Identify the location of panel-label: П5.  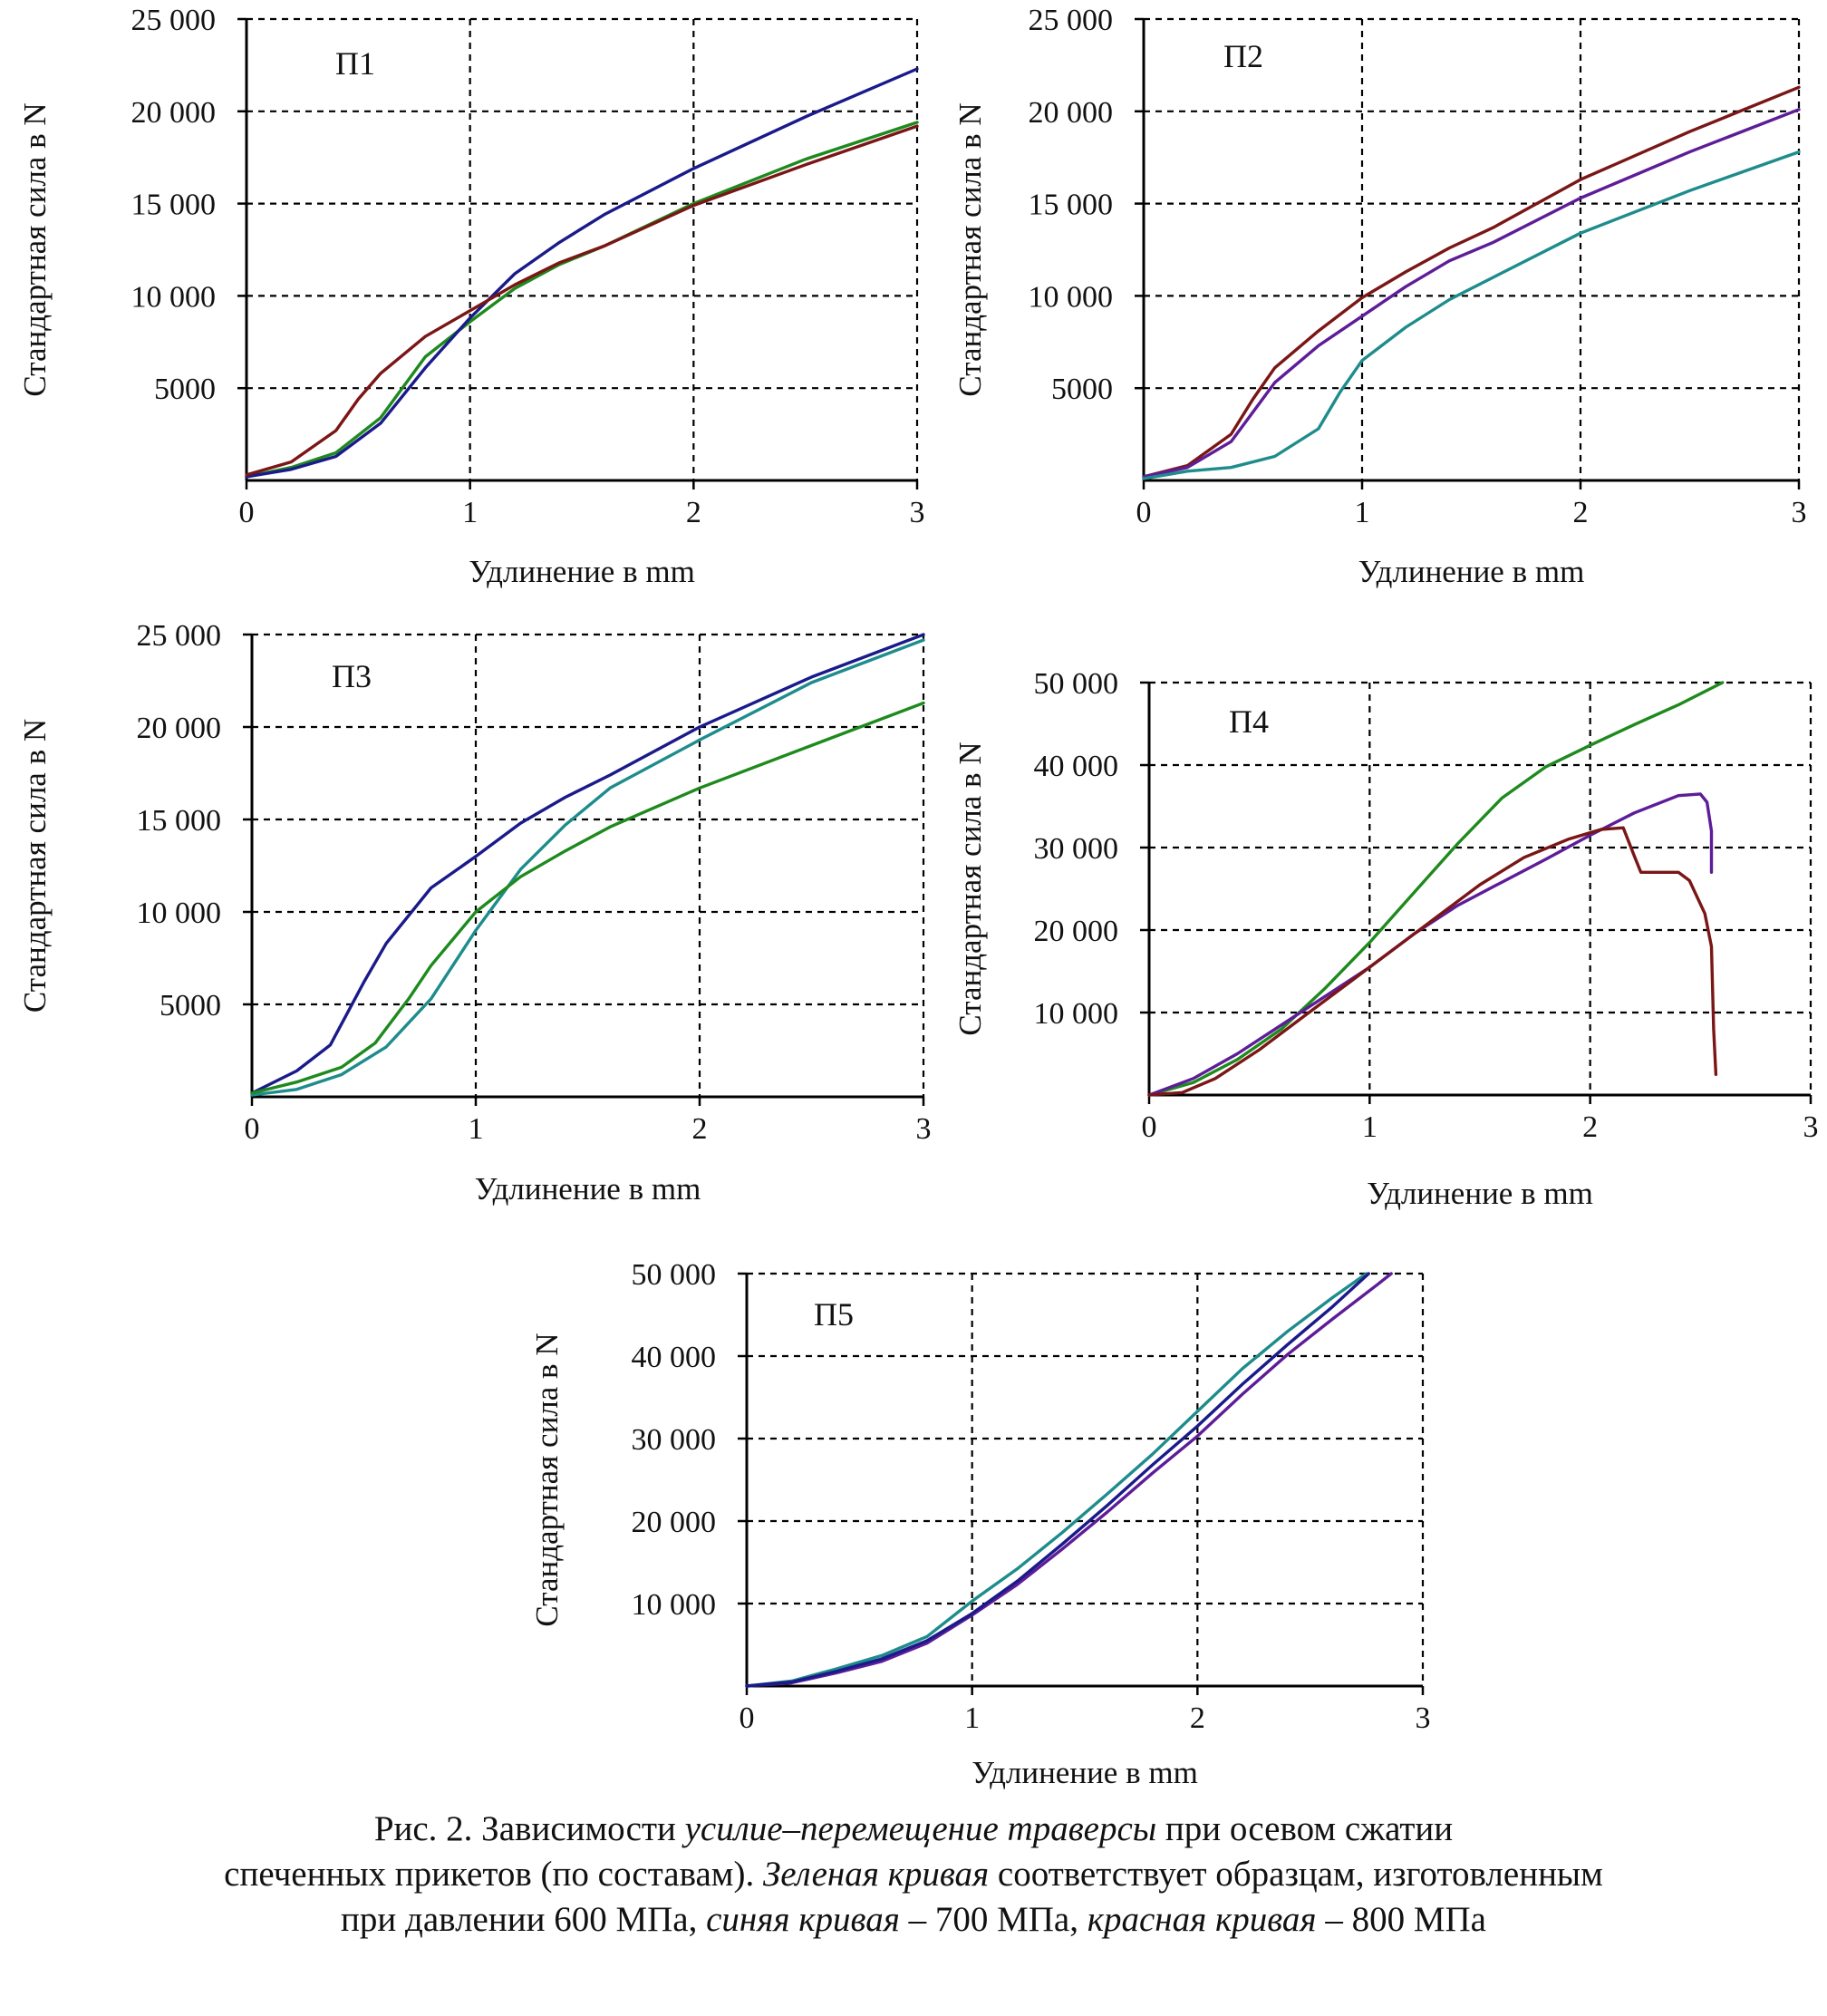
(834, 1314).